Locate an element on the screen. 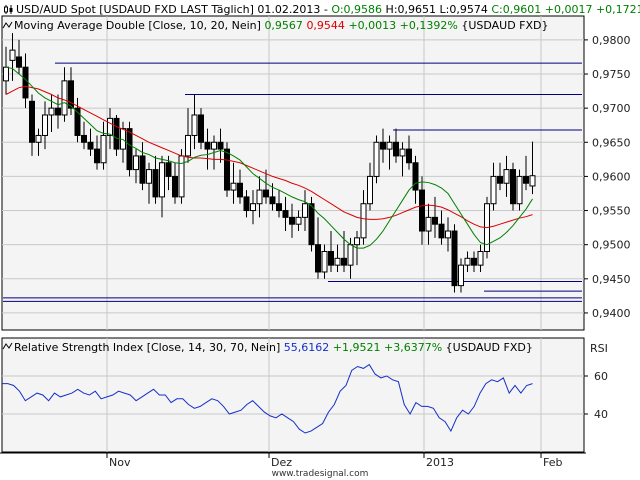  price-change-pct: +0,1721% is located at coordinates (618, 9).